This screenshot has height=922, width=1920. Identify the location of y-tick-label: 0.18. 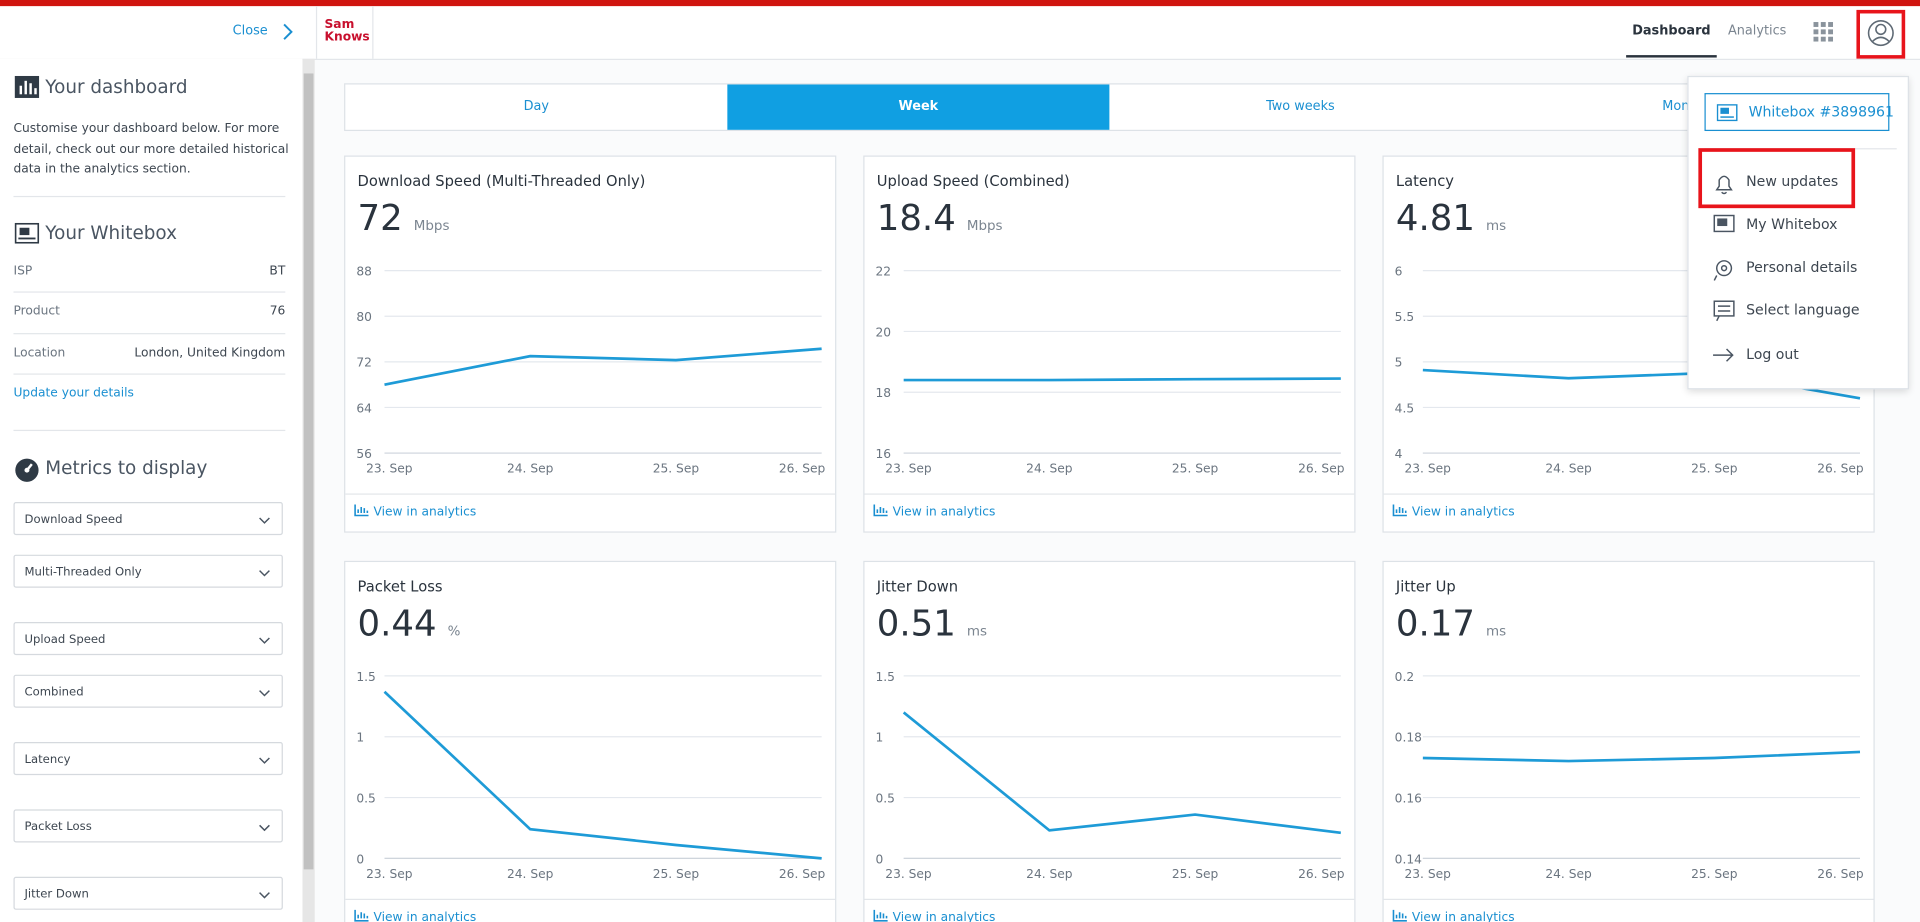
(1408, 738).